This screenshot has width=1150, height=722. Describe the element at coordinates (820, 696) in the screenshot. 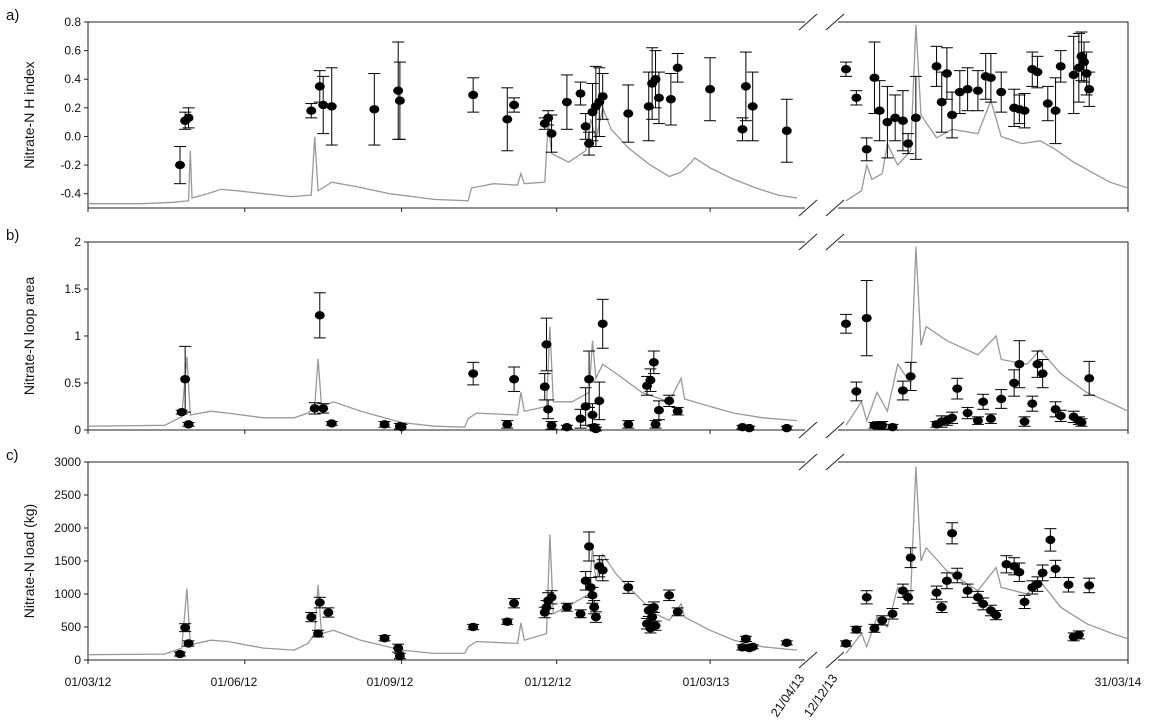

I see `break-label-end: 12/12/13` at that location.